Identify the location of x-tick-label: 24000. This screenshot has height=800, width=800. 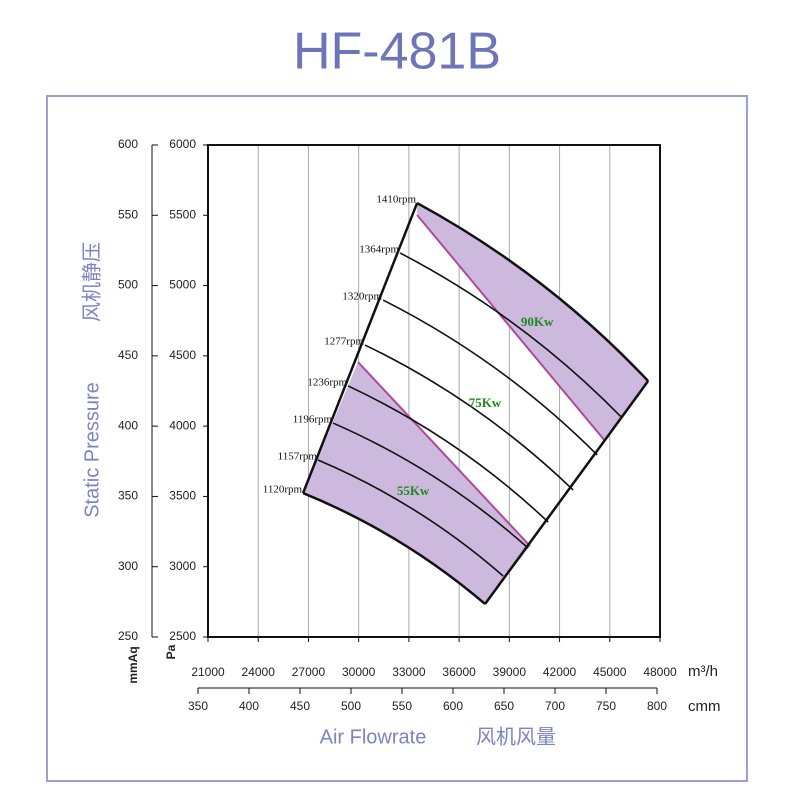
(259, 672).